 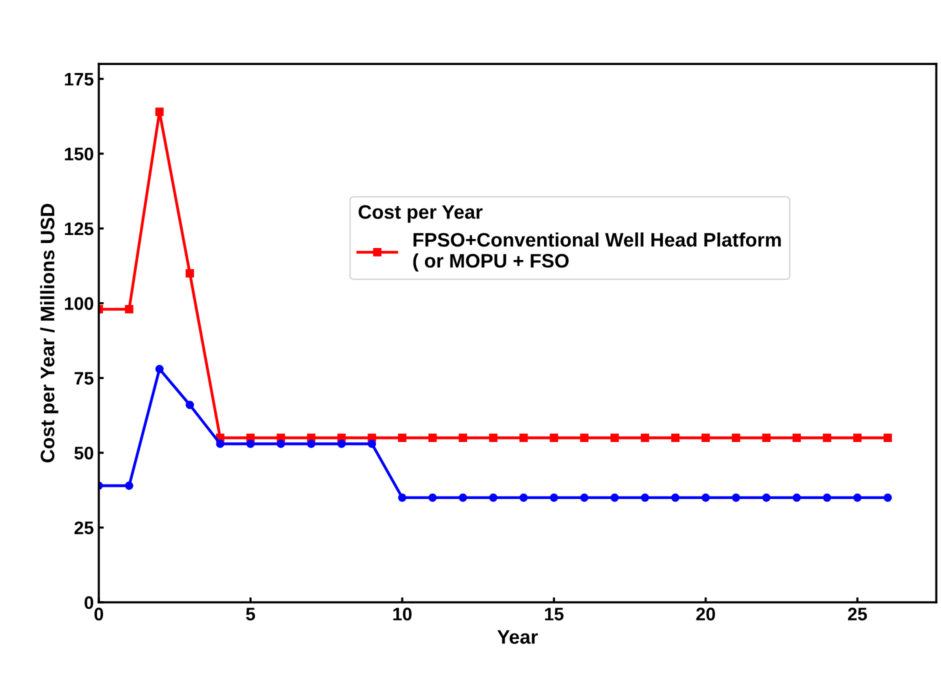 I want to click on x-tick-label: 0, so click(x=99, y=614).